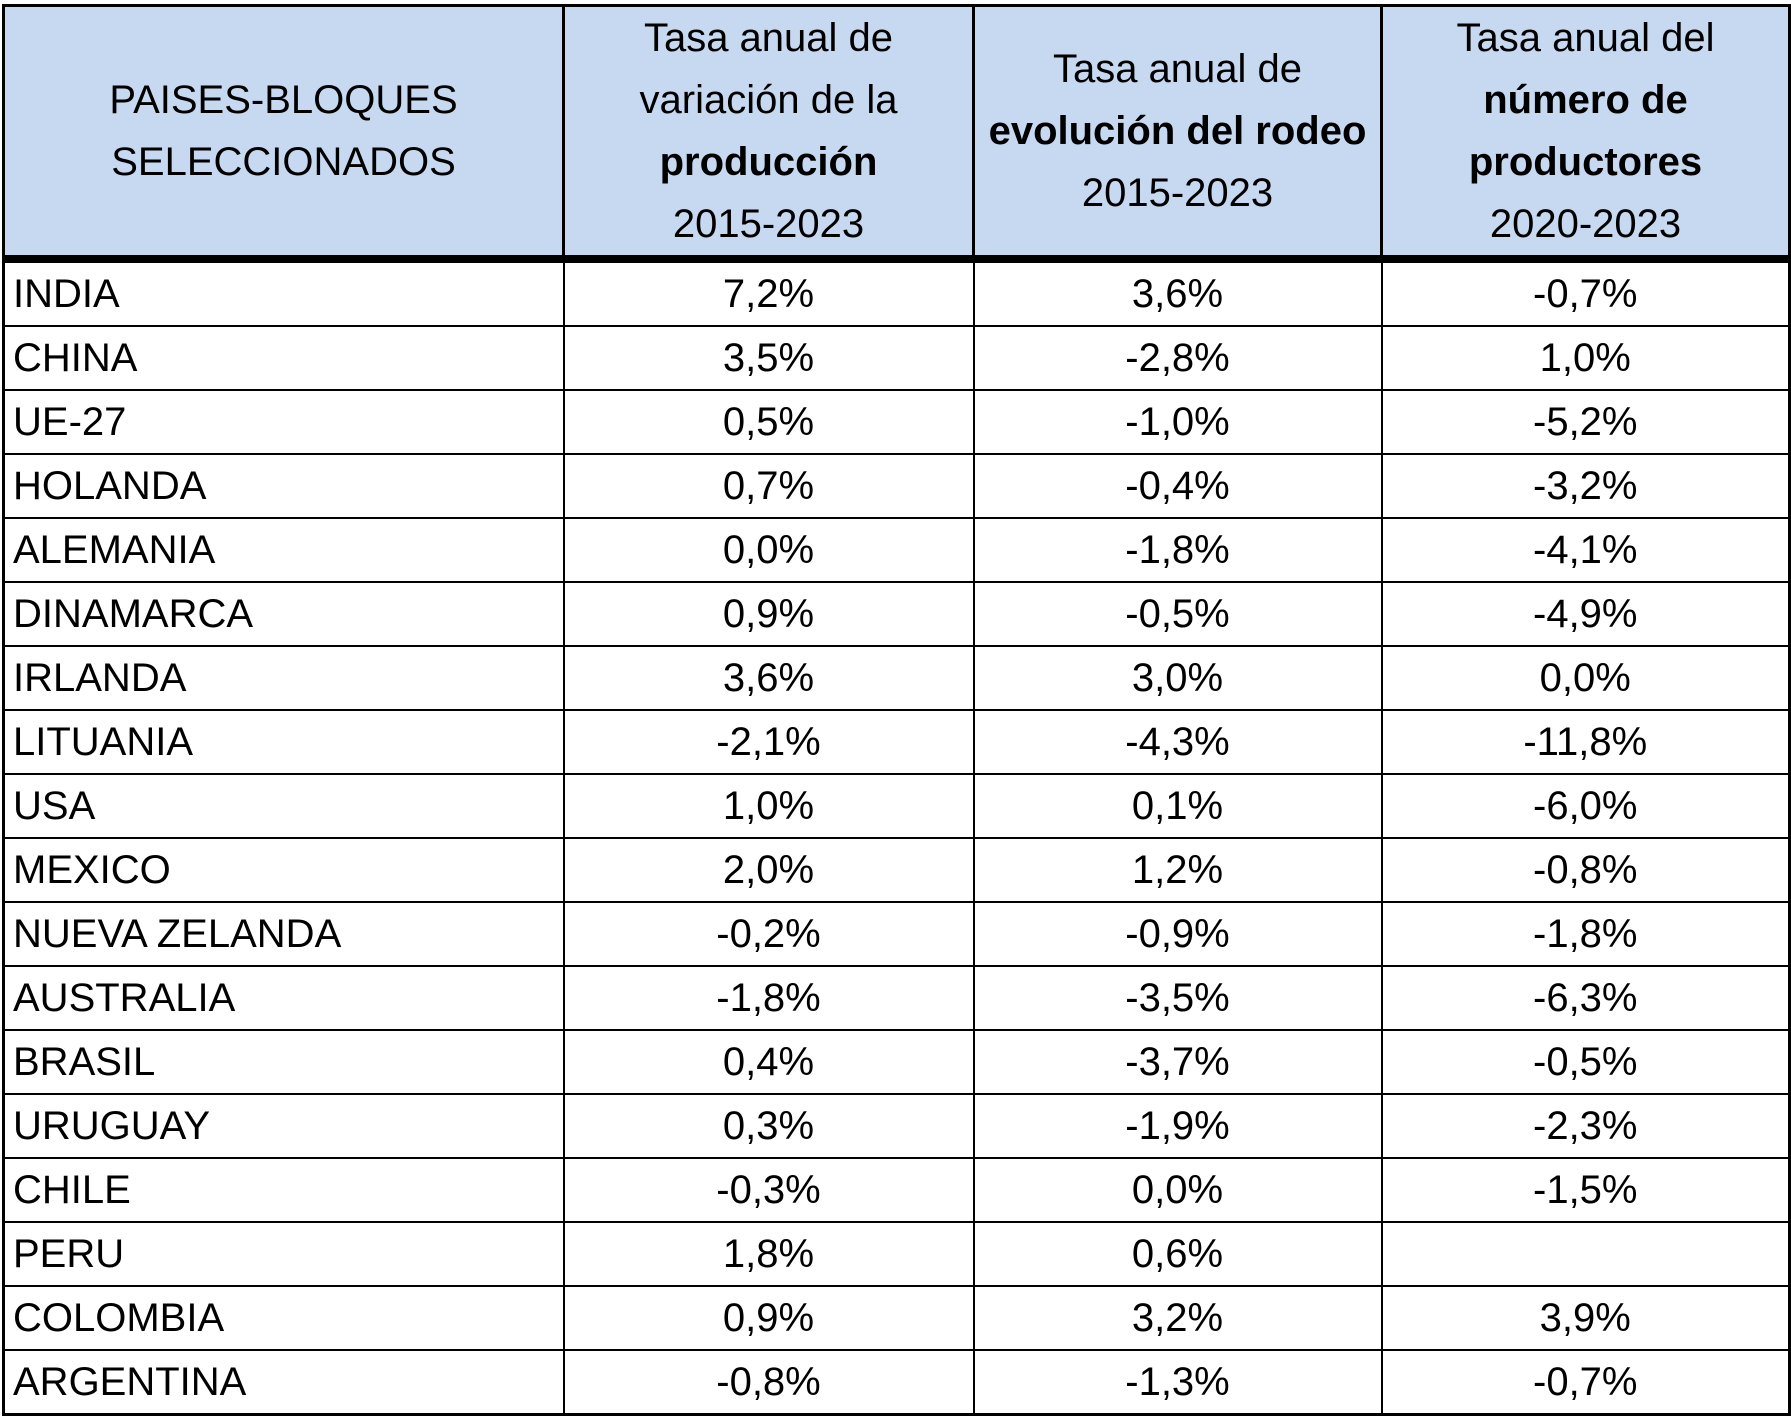  I want to click on country-cell: ARGENTINA, so click(283, 1382).